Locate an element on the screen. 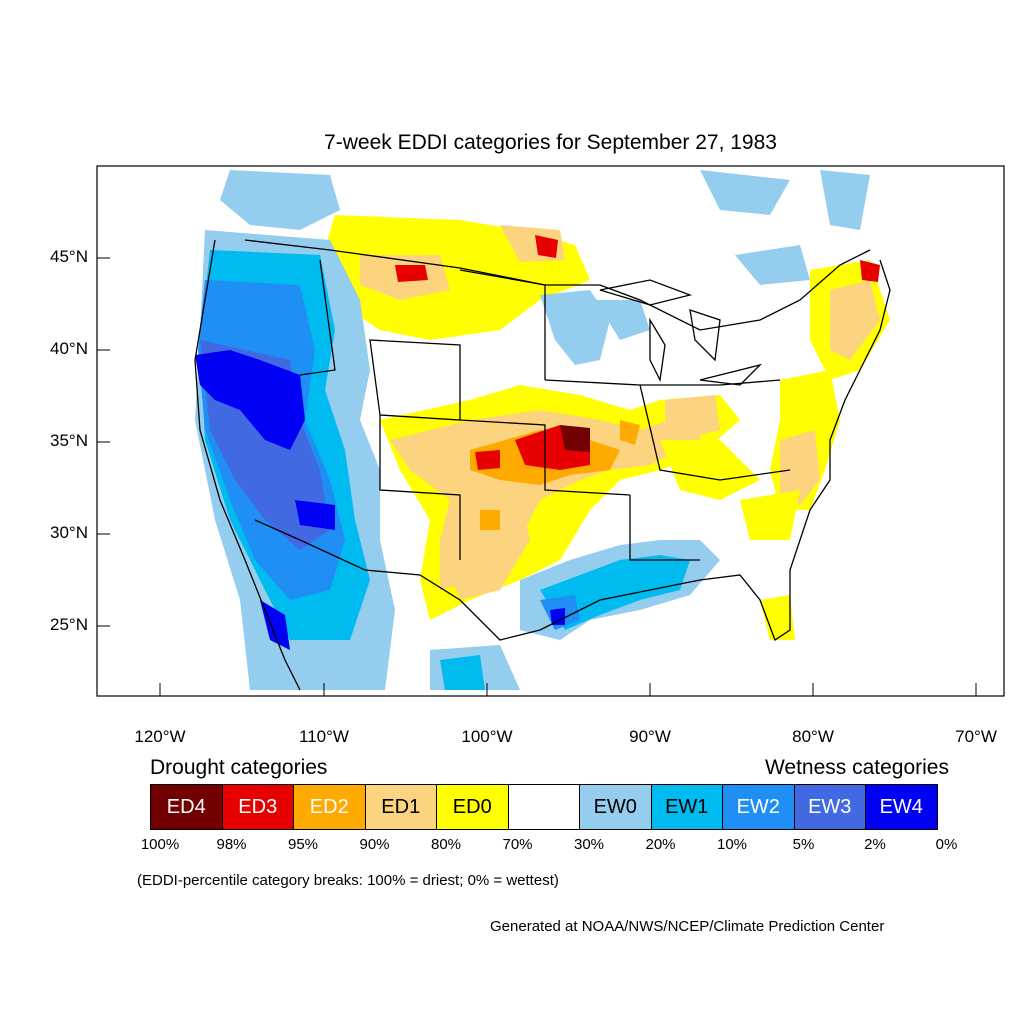 The height and width of the screenshot is (1024, 1024). latitude-label: 45°N is located at coordinates (69, 256).